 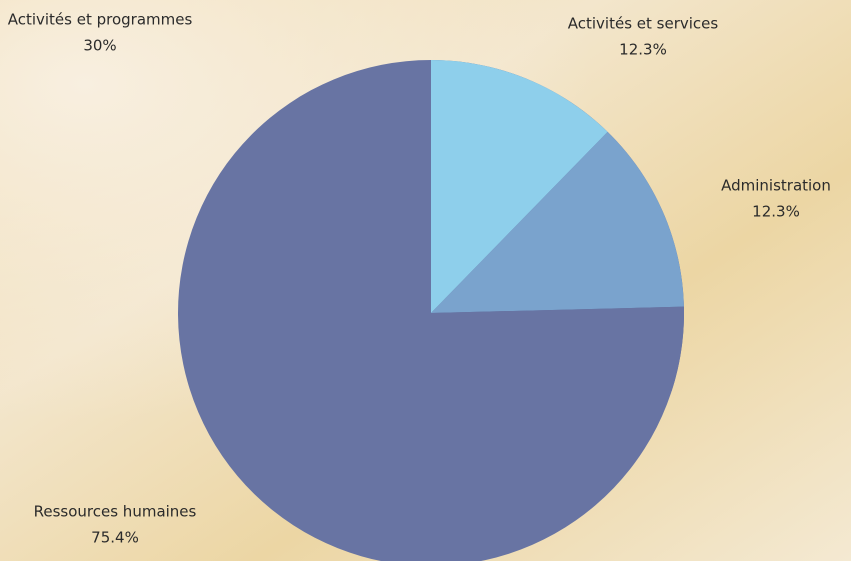 What do you see at coordinates (99, 46) in the screenshot?
I see `slice-value-label: 30%` at bounding box center [99, 46].